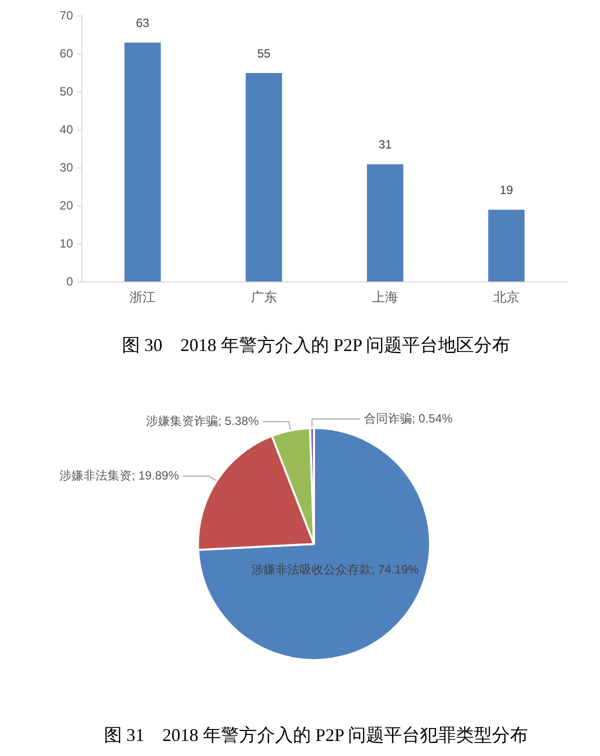  Describe the element at coordinates (156, 475) in the screenshot. I see `data-label: ; 19.89%` at that location.